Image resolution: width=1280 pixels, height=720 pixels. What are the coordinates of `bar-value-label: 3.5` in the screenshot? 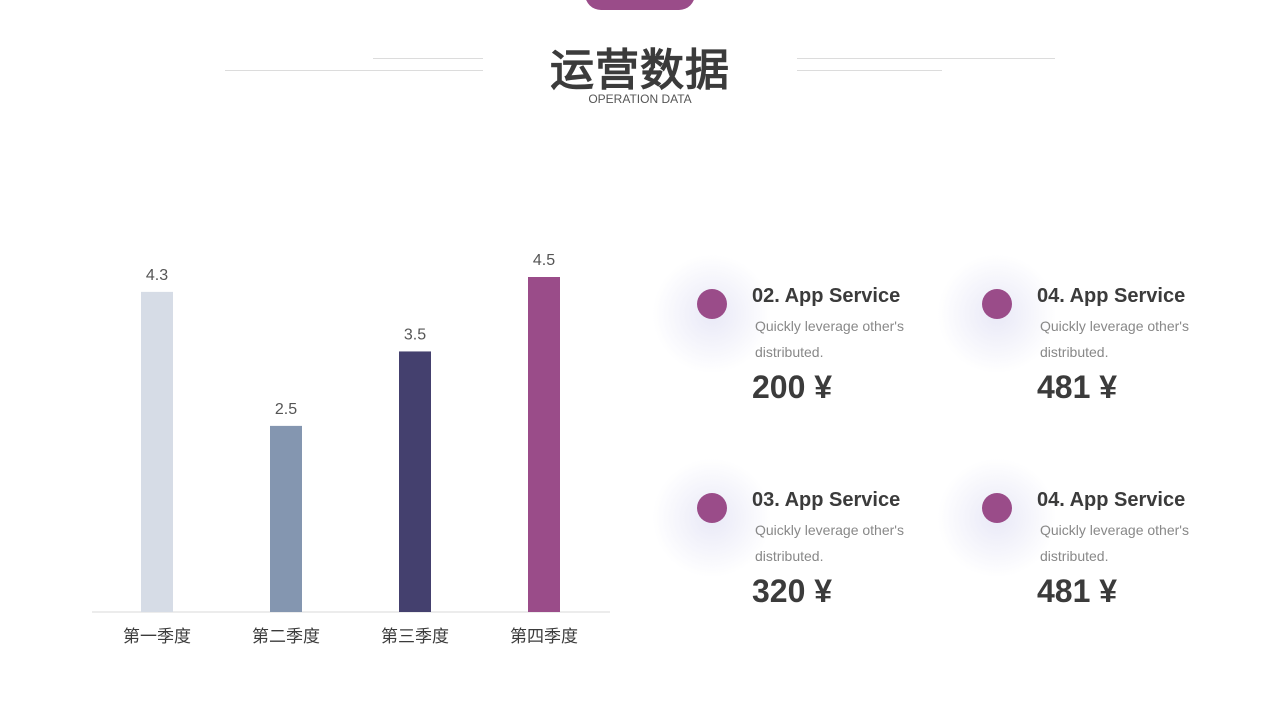 It's located at (415, 334).